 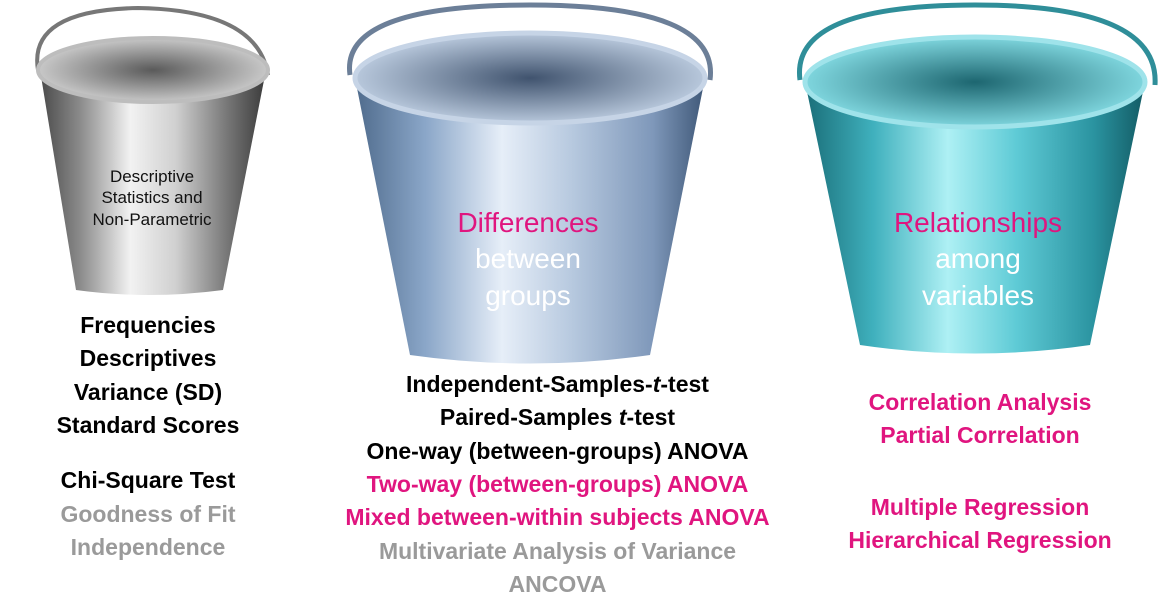 I want to click on list-item: Multivariate Analysis of Variance, so click(x=557, y=550).